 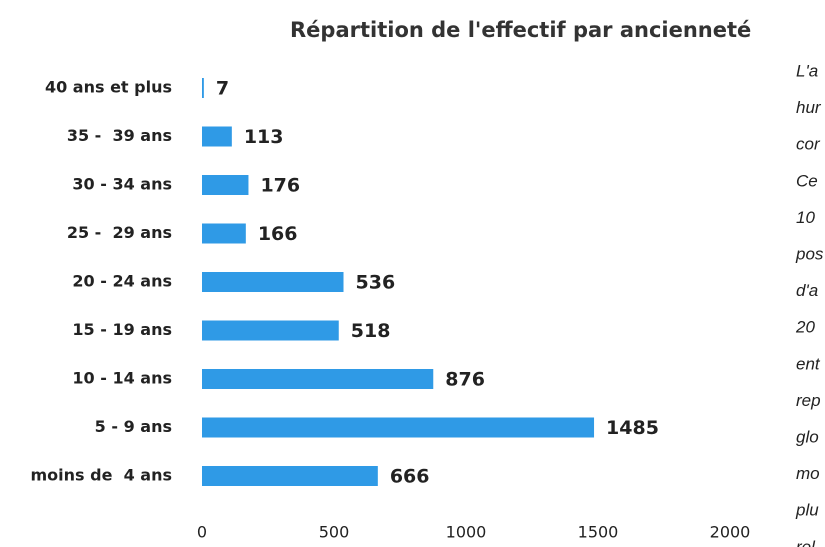 What do you see at coordinates (632, 428) in the screenshot?
I see `value-label: 1485` at bounding box center [632, 428].